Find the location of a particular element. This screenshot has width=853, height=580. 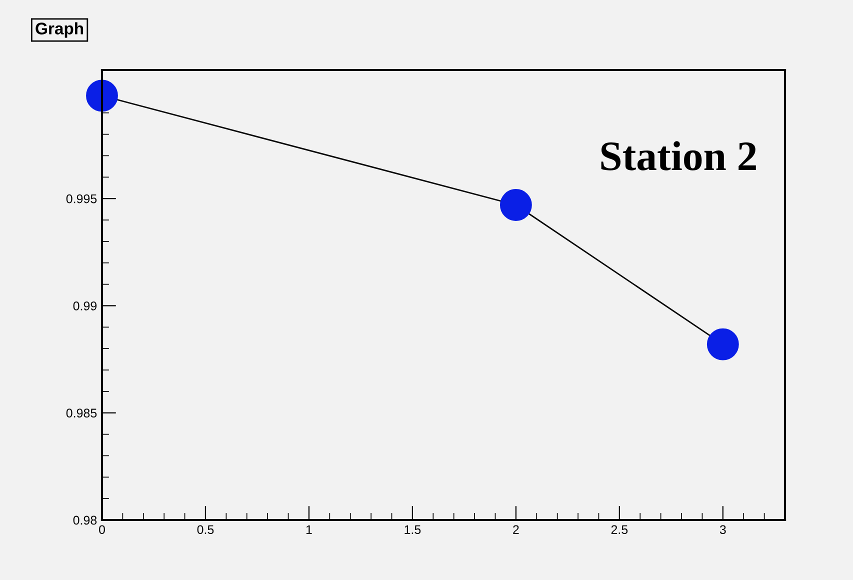

x-tick-label: 0 is located at coordinates (102, 529).